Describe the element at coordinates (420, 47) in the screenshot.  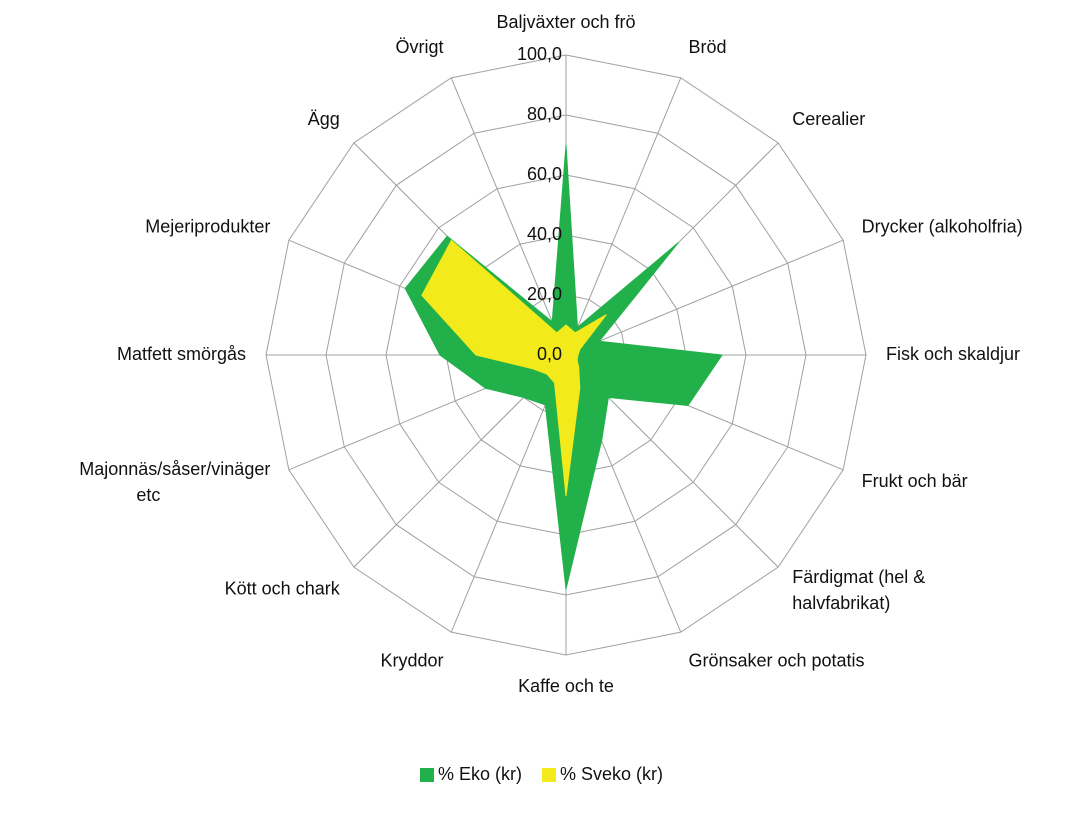
I see `category-label: Övrigt` at that location.